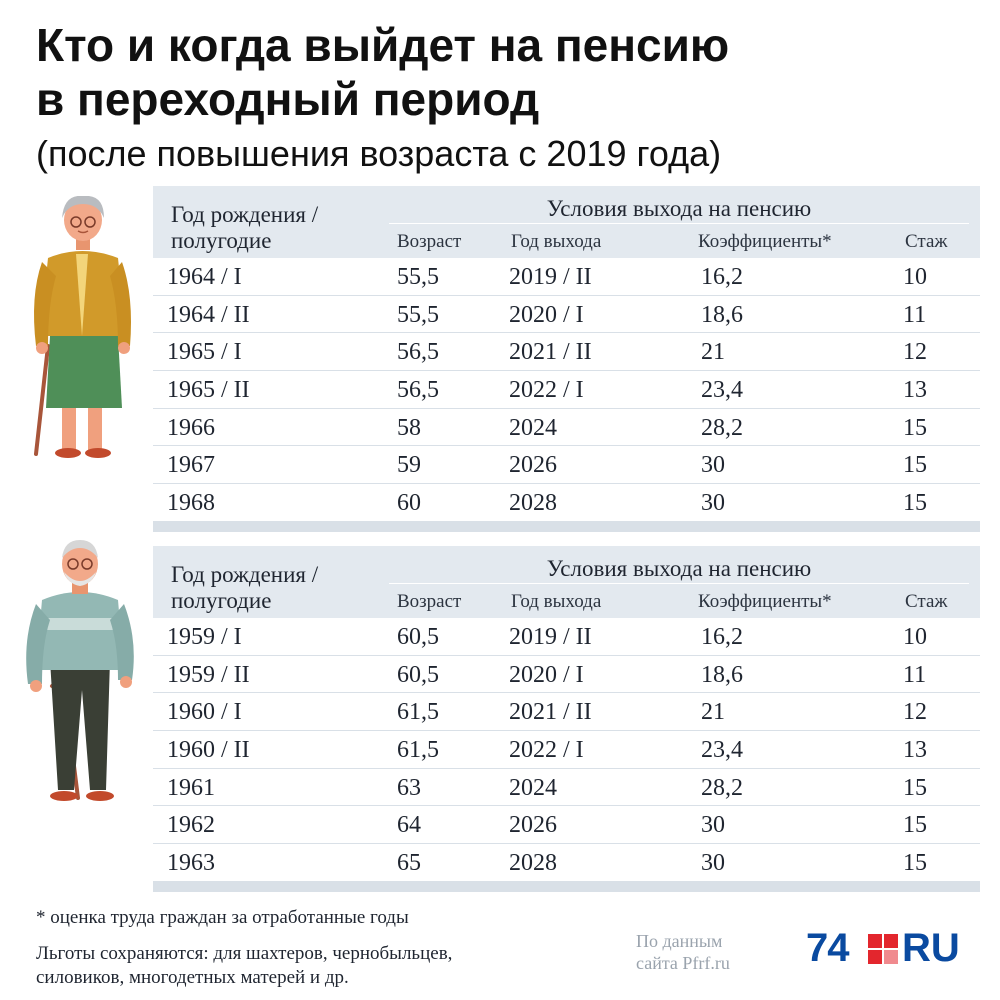 The width and height of the screenshot is (1000, 1000). Describe the element at coordinates (191, 863) in the screenshot. I see `cell-birth: 1963` at that location.